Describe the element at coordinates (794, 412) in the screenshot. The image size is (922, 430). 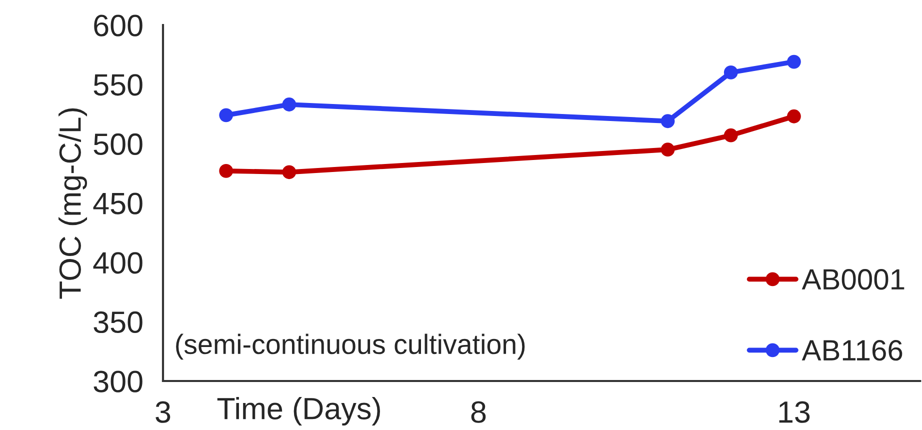
I see `x-tick-label: 13` at that location.